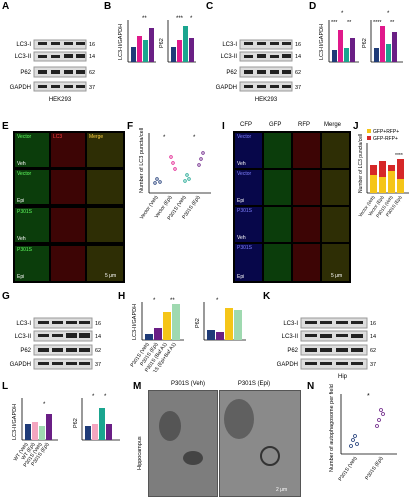 The width and height of the screenshot is (413, 500). What do you see at coordinates (385, 139) in the screenshot?
I see `legend-item: GFP-RFP+` at bounding box center [385, 139].